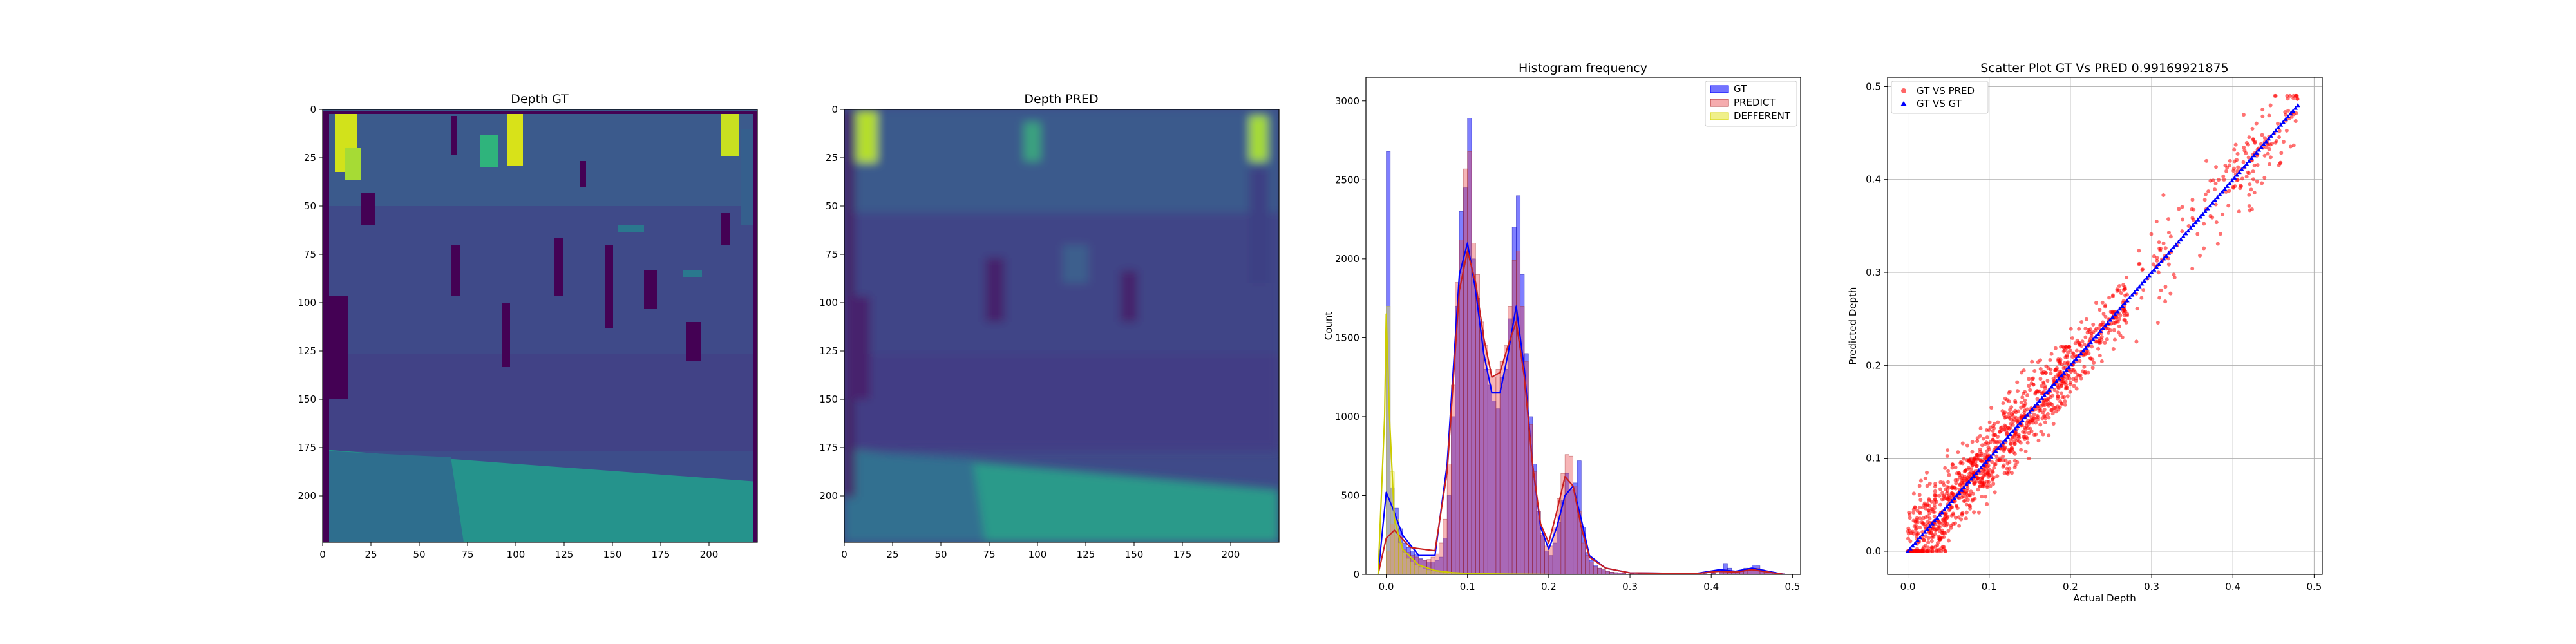 Image resolution: width=2576 pixels, height=644 pixels. I want to click on histogram-legend: GT PREDICT DEFFERENT, so click(1751, 104).